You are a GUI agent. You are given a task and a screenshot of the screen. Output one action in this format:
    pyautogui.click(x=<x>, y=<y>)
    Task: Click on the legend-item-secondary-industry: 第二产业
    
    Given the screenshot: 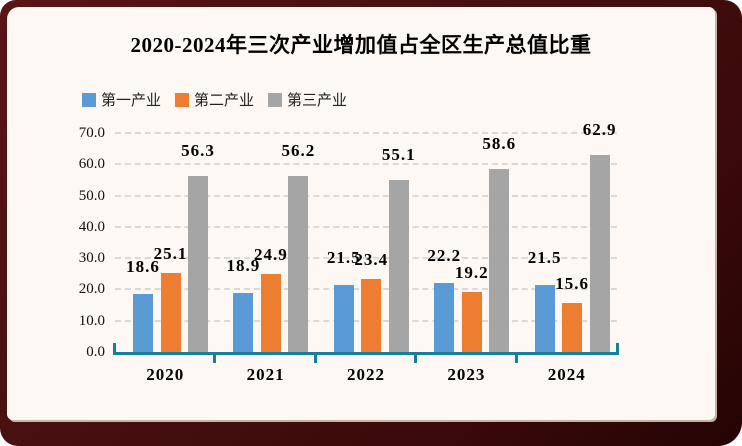 What is the action you would take?
    pyautogui.click(x=214, y=99)
    